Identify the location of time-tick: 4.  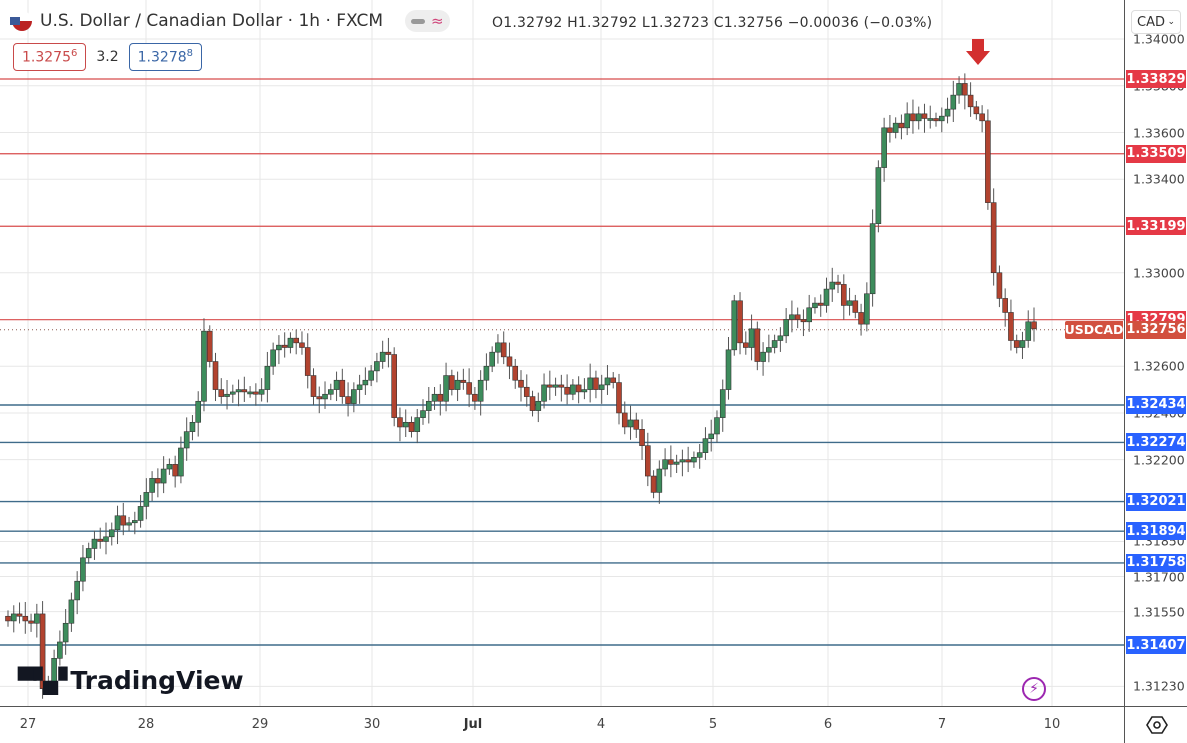
(601, 724).